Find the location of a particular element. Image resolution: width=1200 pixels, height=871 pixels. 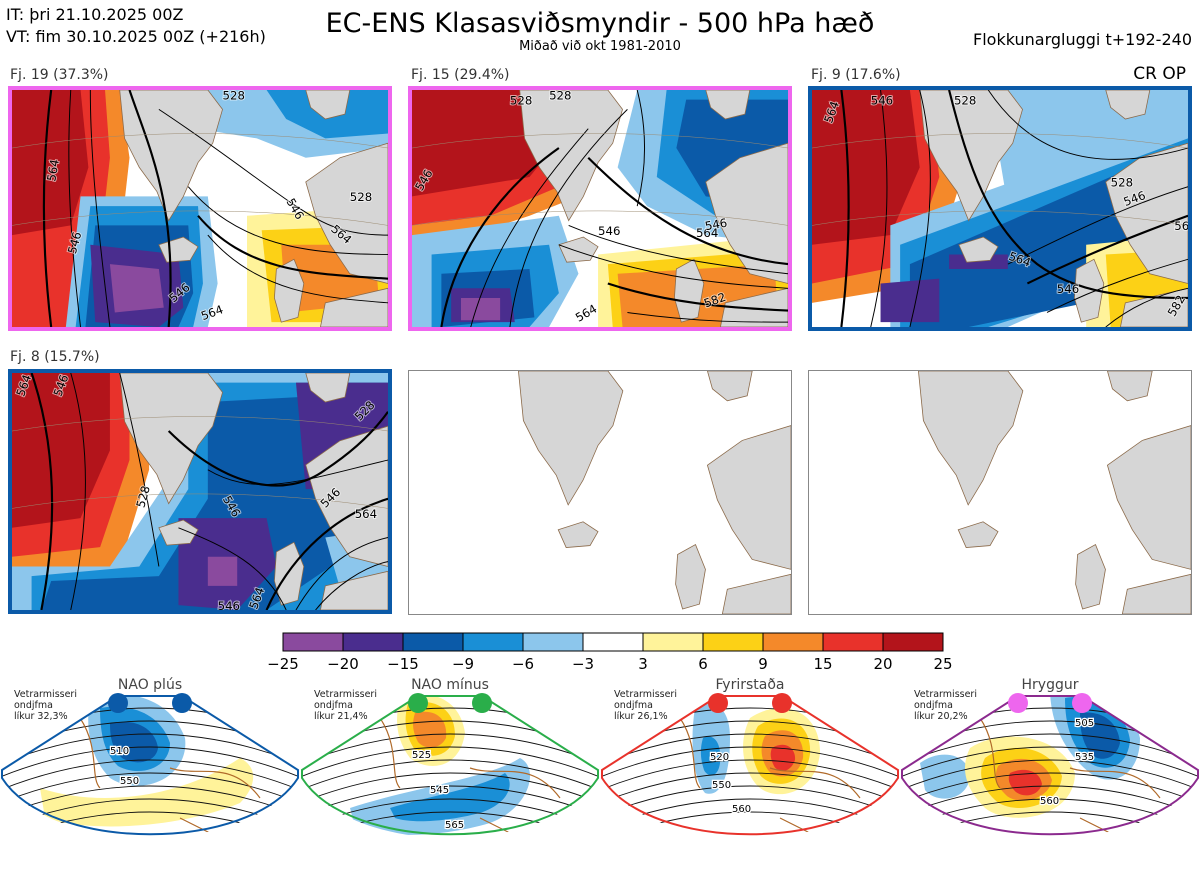

regime-contour-label: 560 is located at coordinates (1049, 801).